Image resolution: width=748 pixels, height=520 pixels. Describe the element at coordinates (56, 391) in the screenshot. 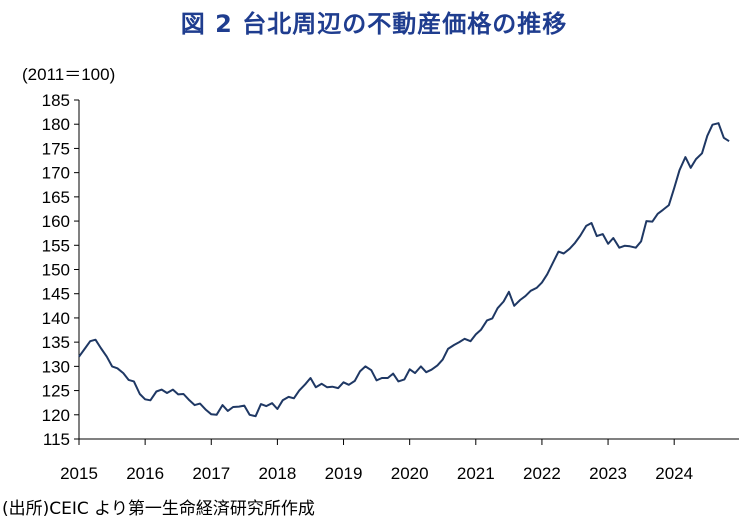

I see `y-tick-label: 125` at that location.